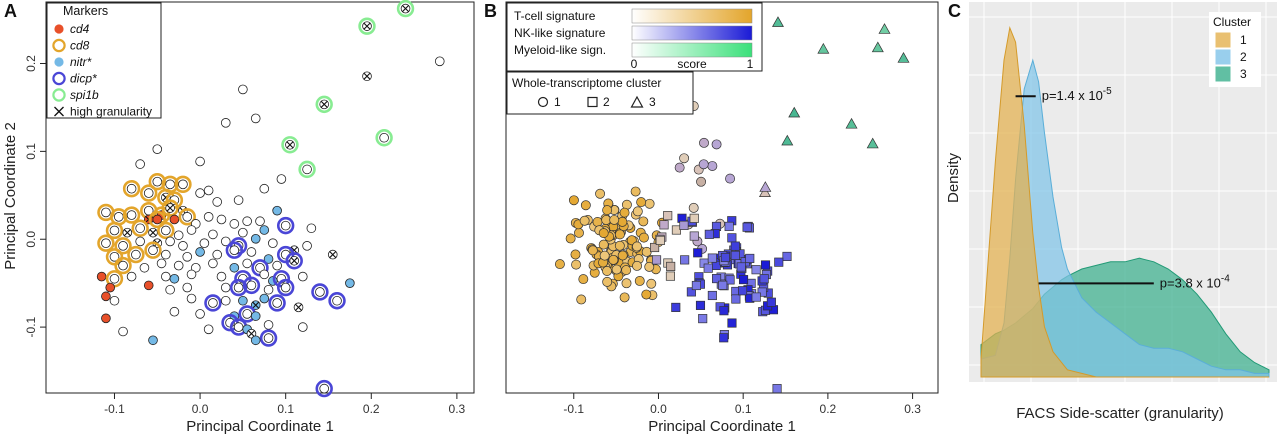  I want to click on panel-a-y-axis-title: Principal Coordinate 2, so click(10, 196).